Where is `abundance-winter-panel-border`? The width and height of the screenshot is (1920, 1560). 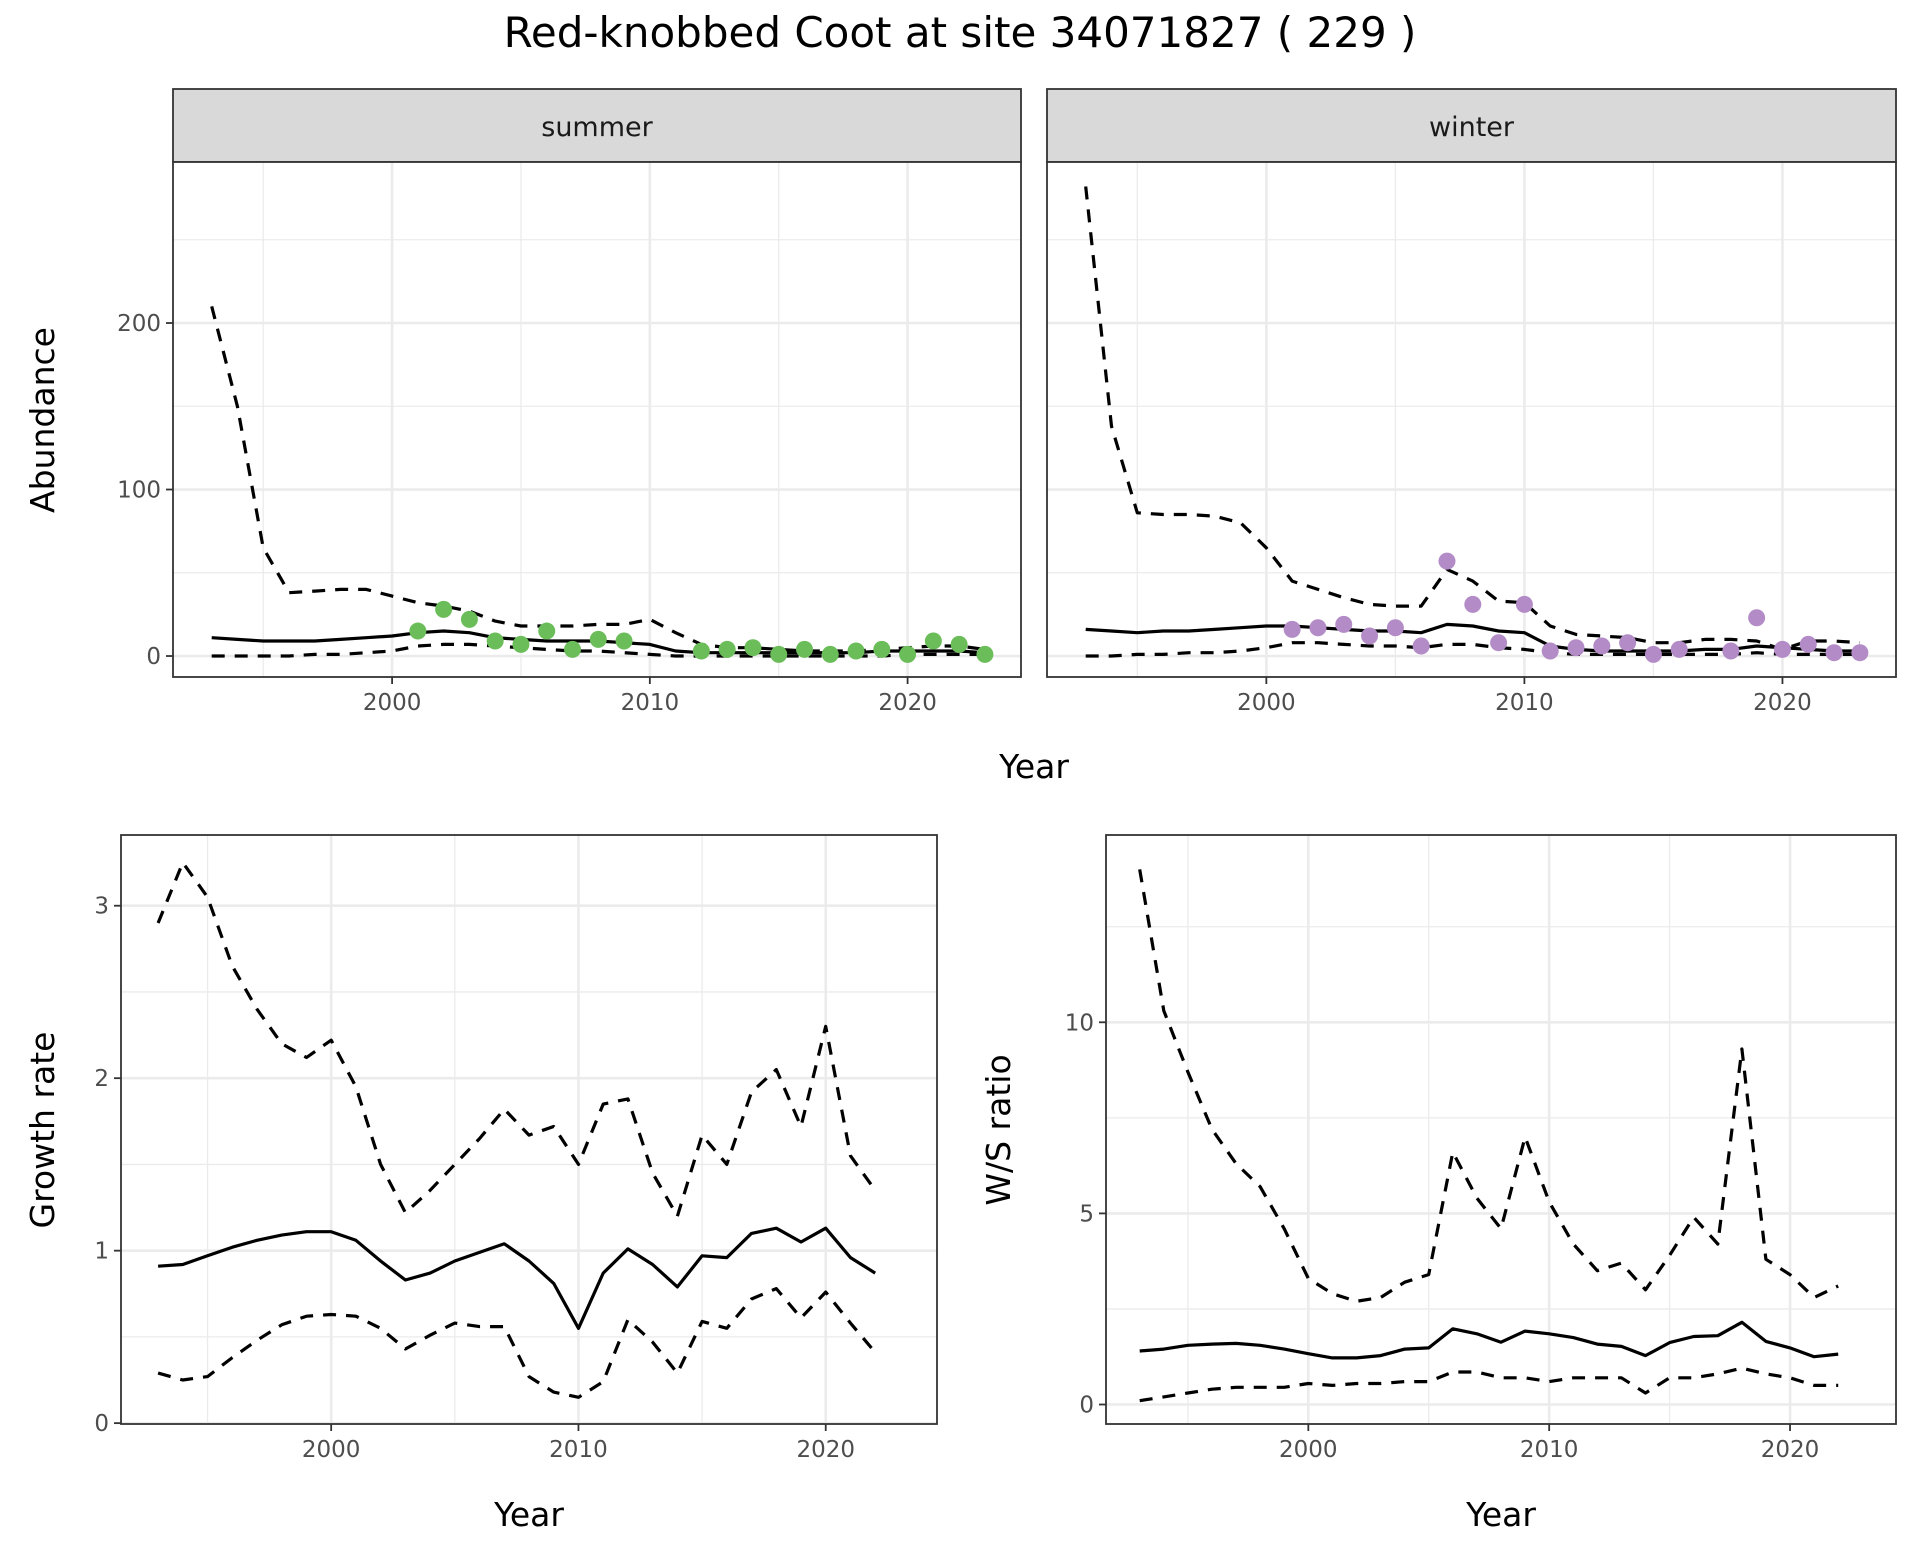 abundance-winter-panel-border is located at coordinates (1471, 419).